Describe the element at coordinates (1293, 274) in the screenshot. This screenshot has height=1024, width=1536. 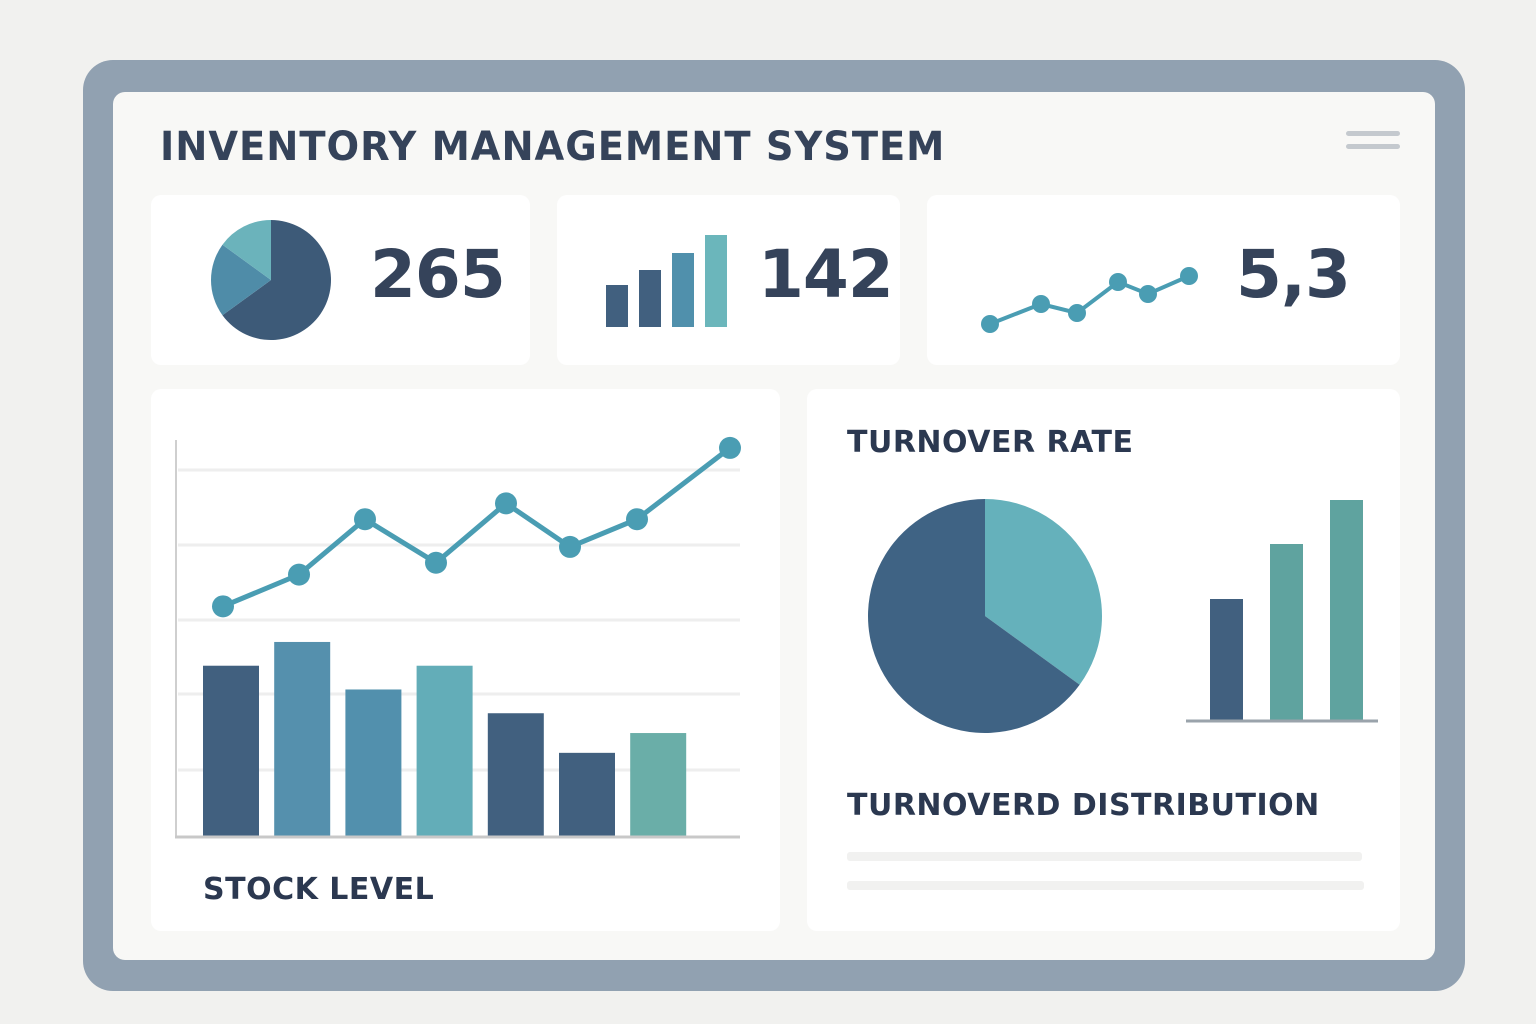
I see `kpi-value-trend: 5,3` at that location.